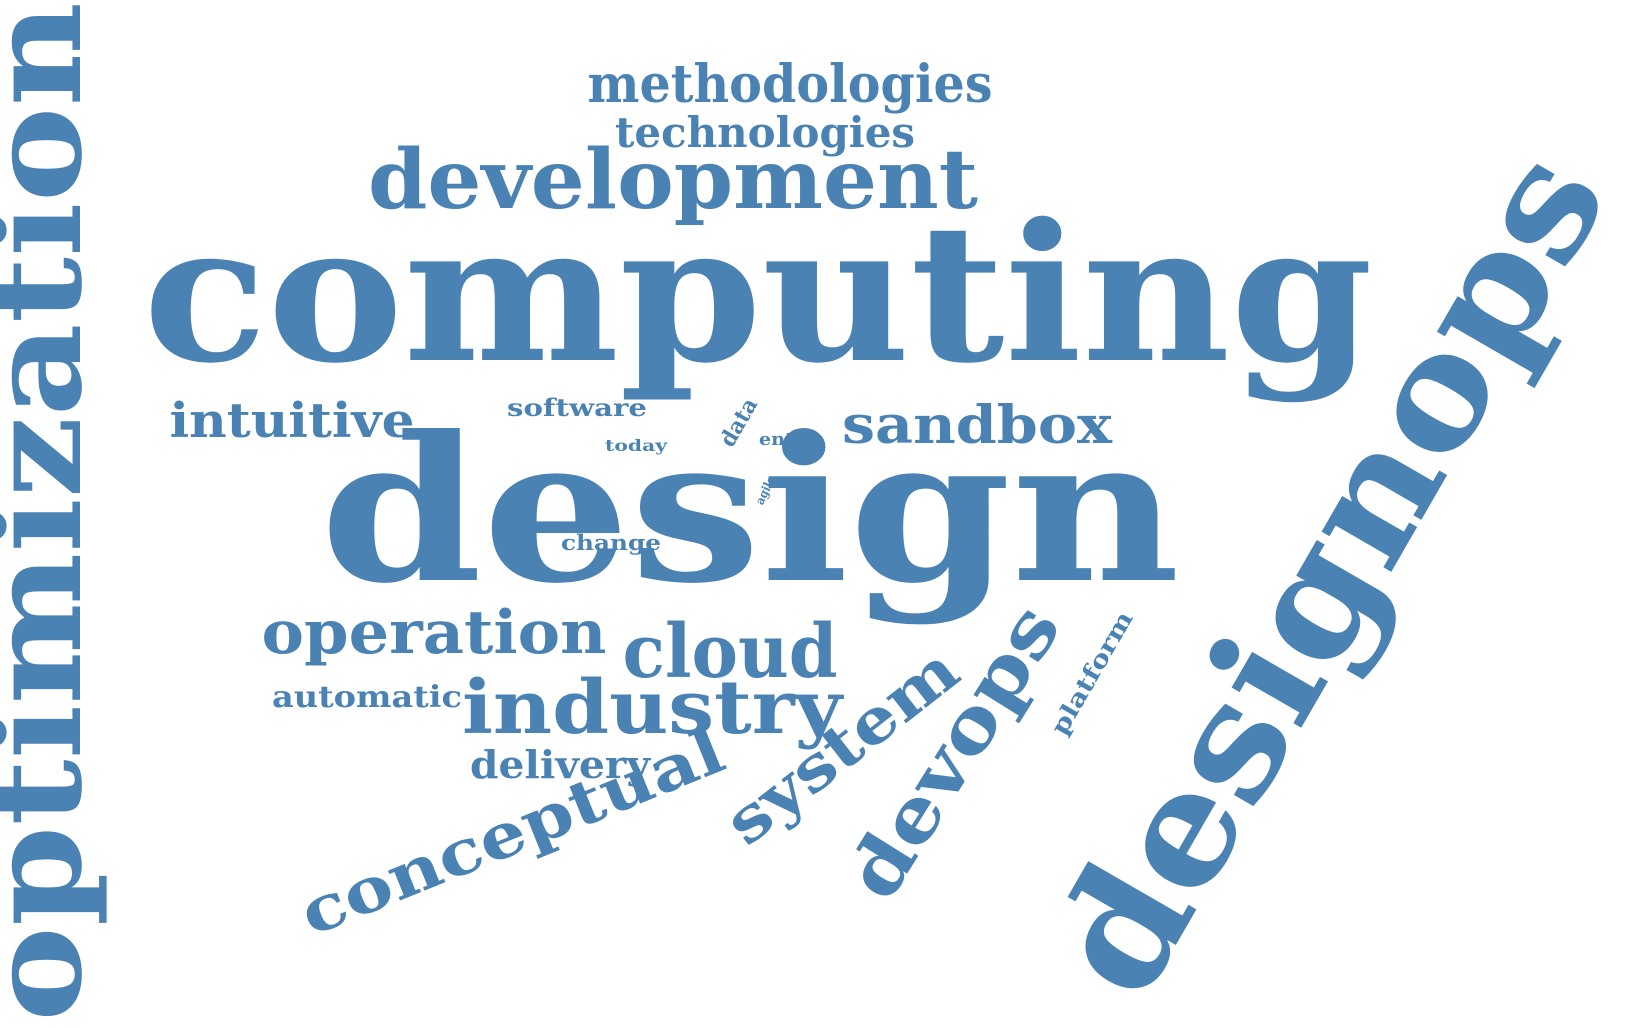  I want to click on word-technologies: technologies, so click(765, 132).